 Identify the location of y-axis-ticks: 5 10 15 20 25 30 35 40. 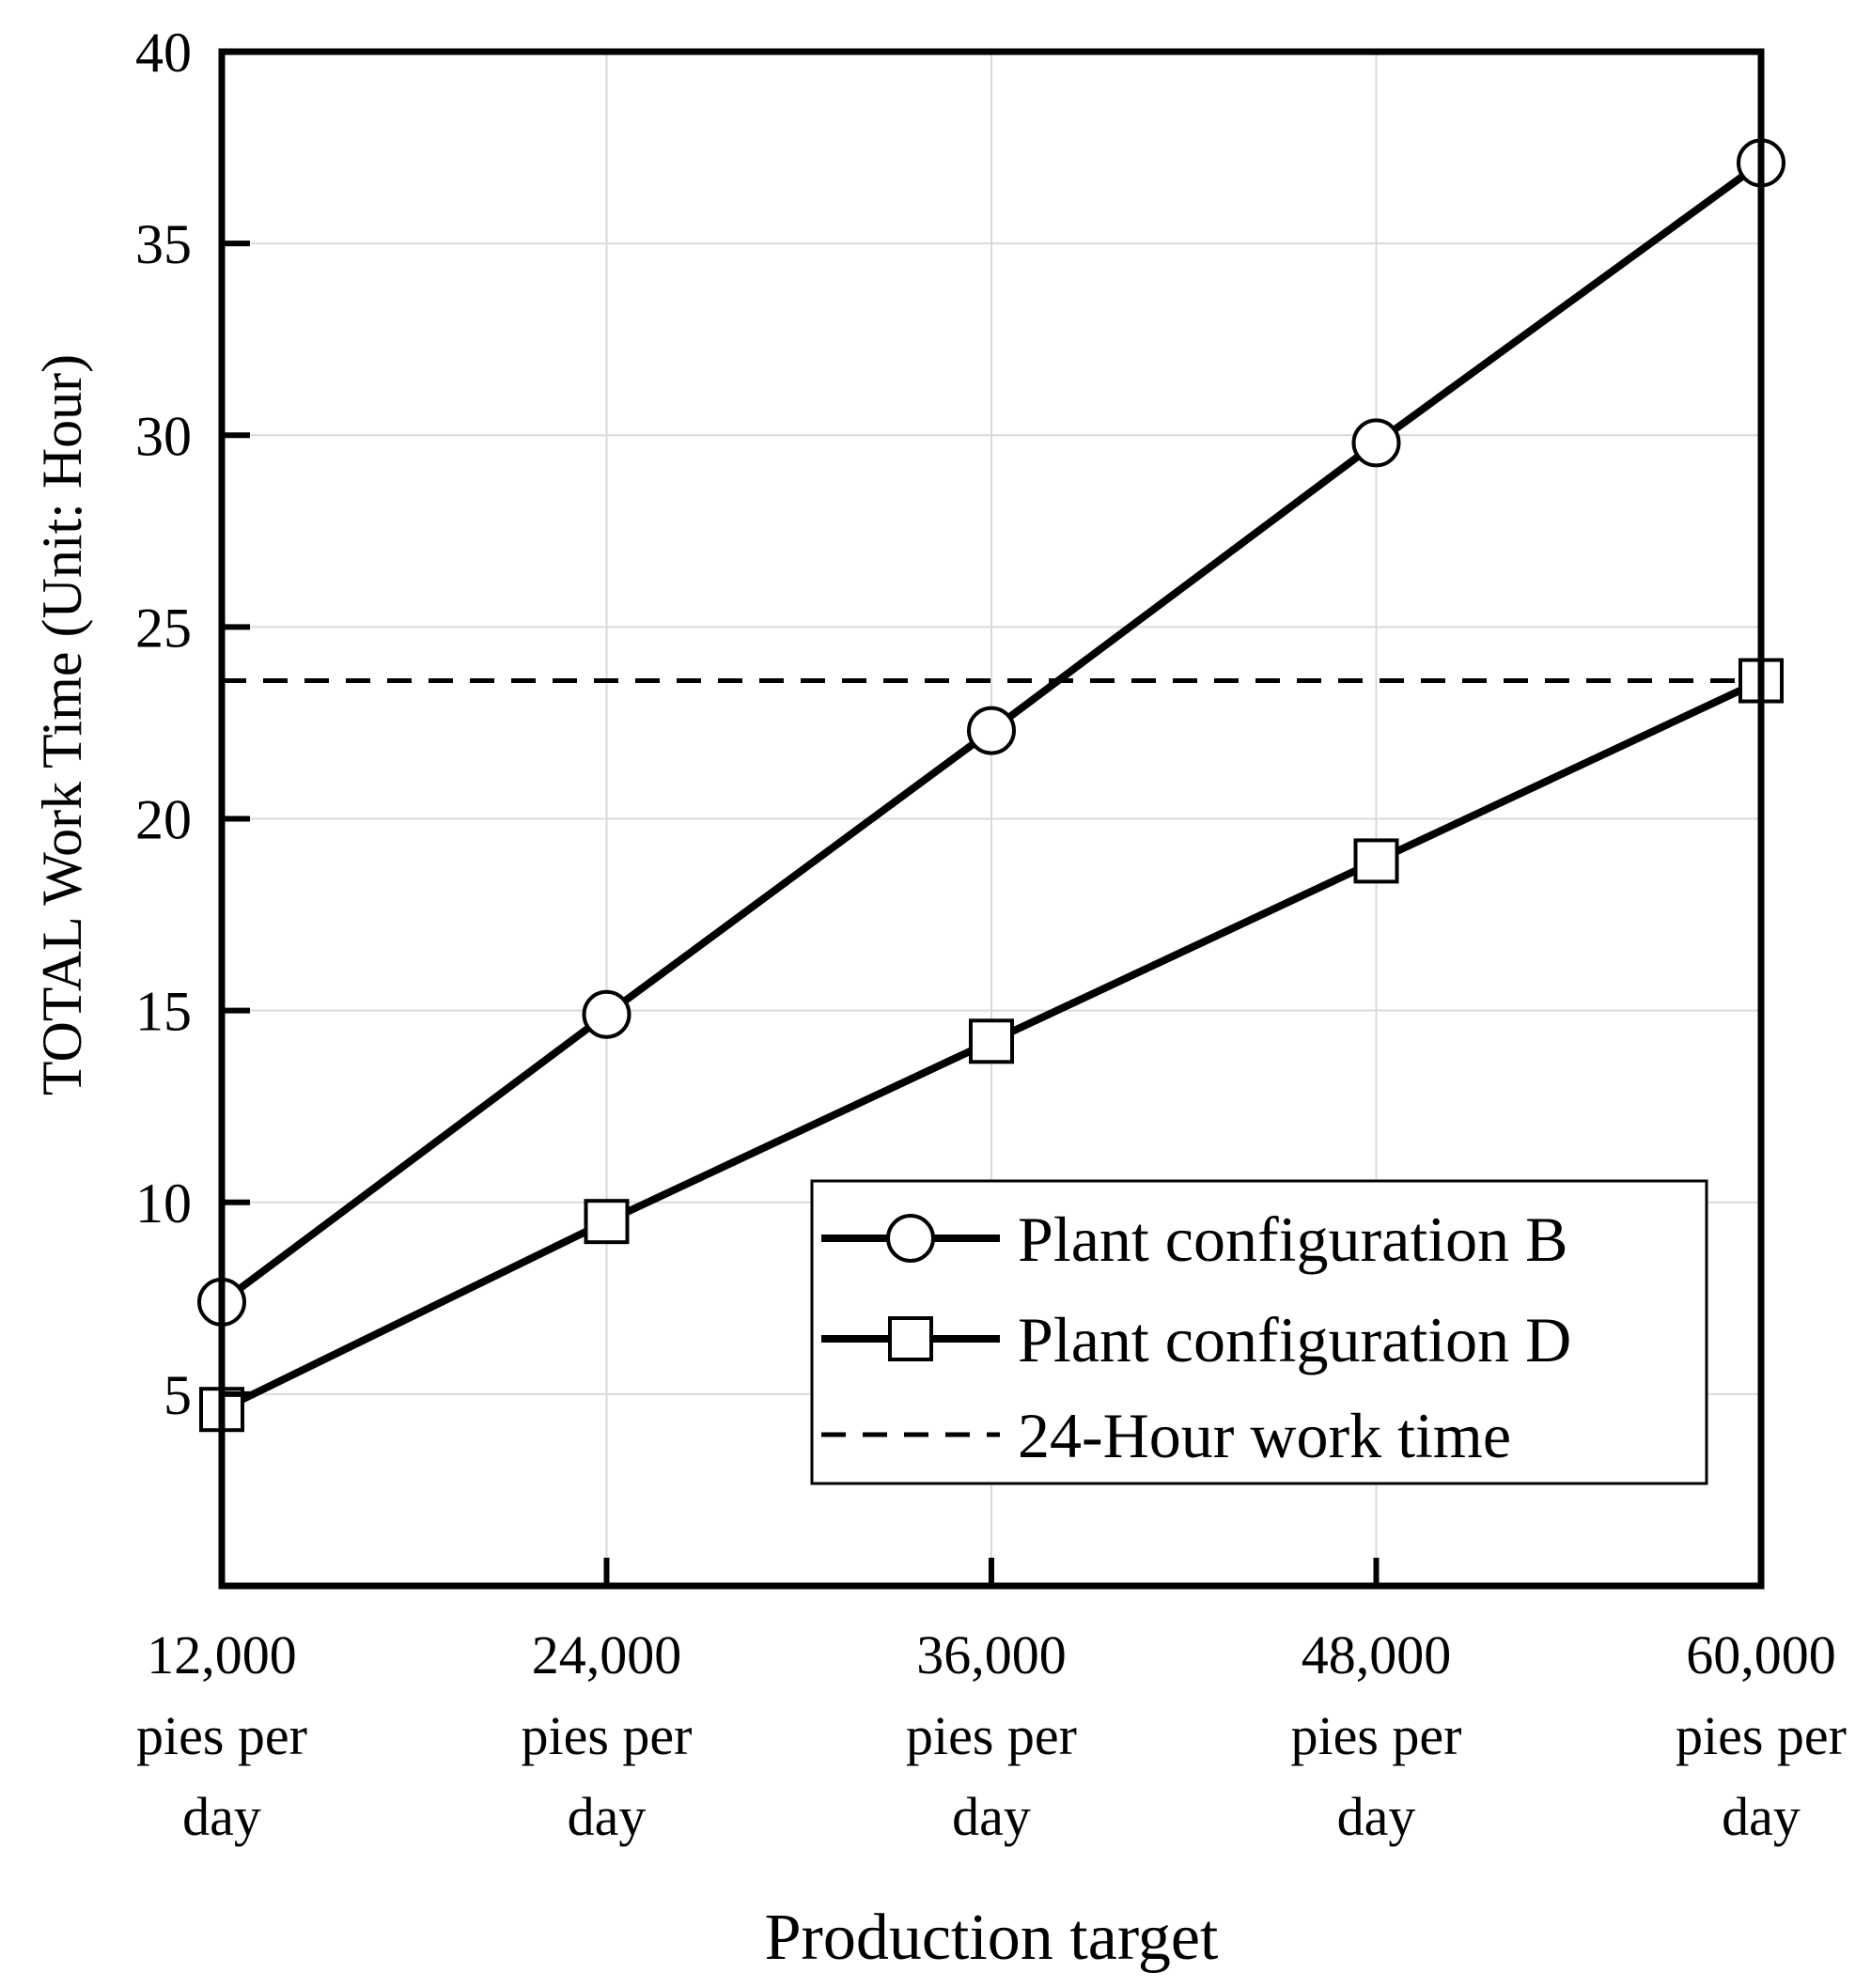
(192, 724).